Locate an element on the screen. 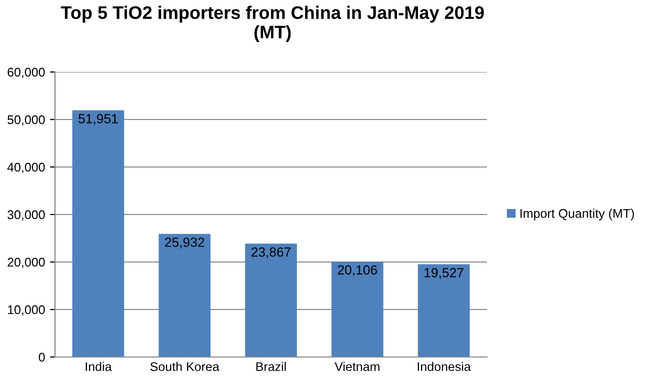 This screenshot has height=384, width=649. y-tick-label: 20,000 is located at coordinates (26, 263).